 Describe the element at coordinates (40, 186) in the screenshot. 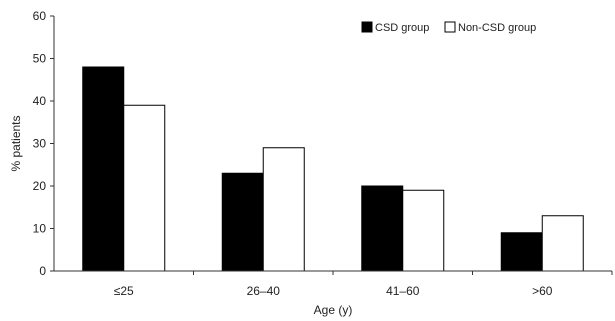

I see `y-tick-label: 20` at that location.